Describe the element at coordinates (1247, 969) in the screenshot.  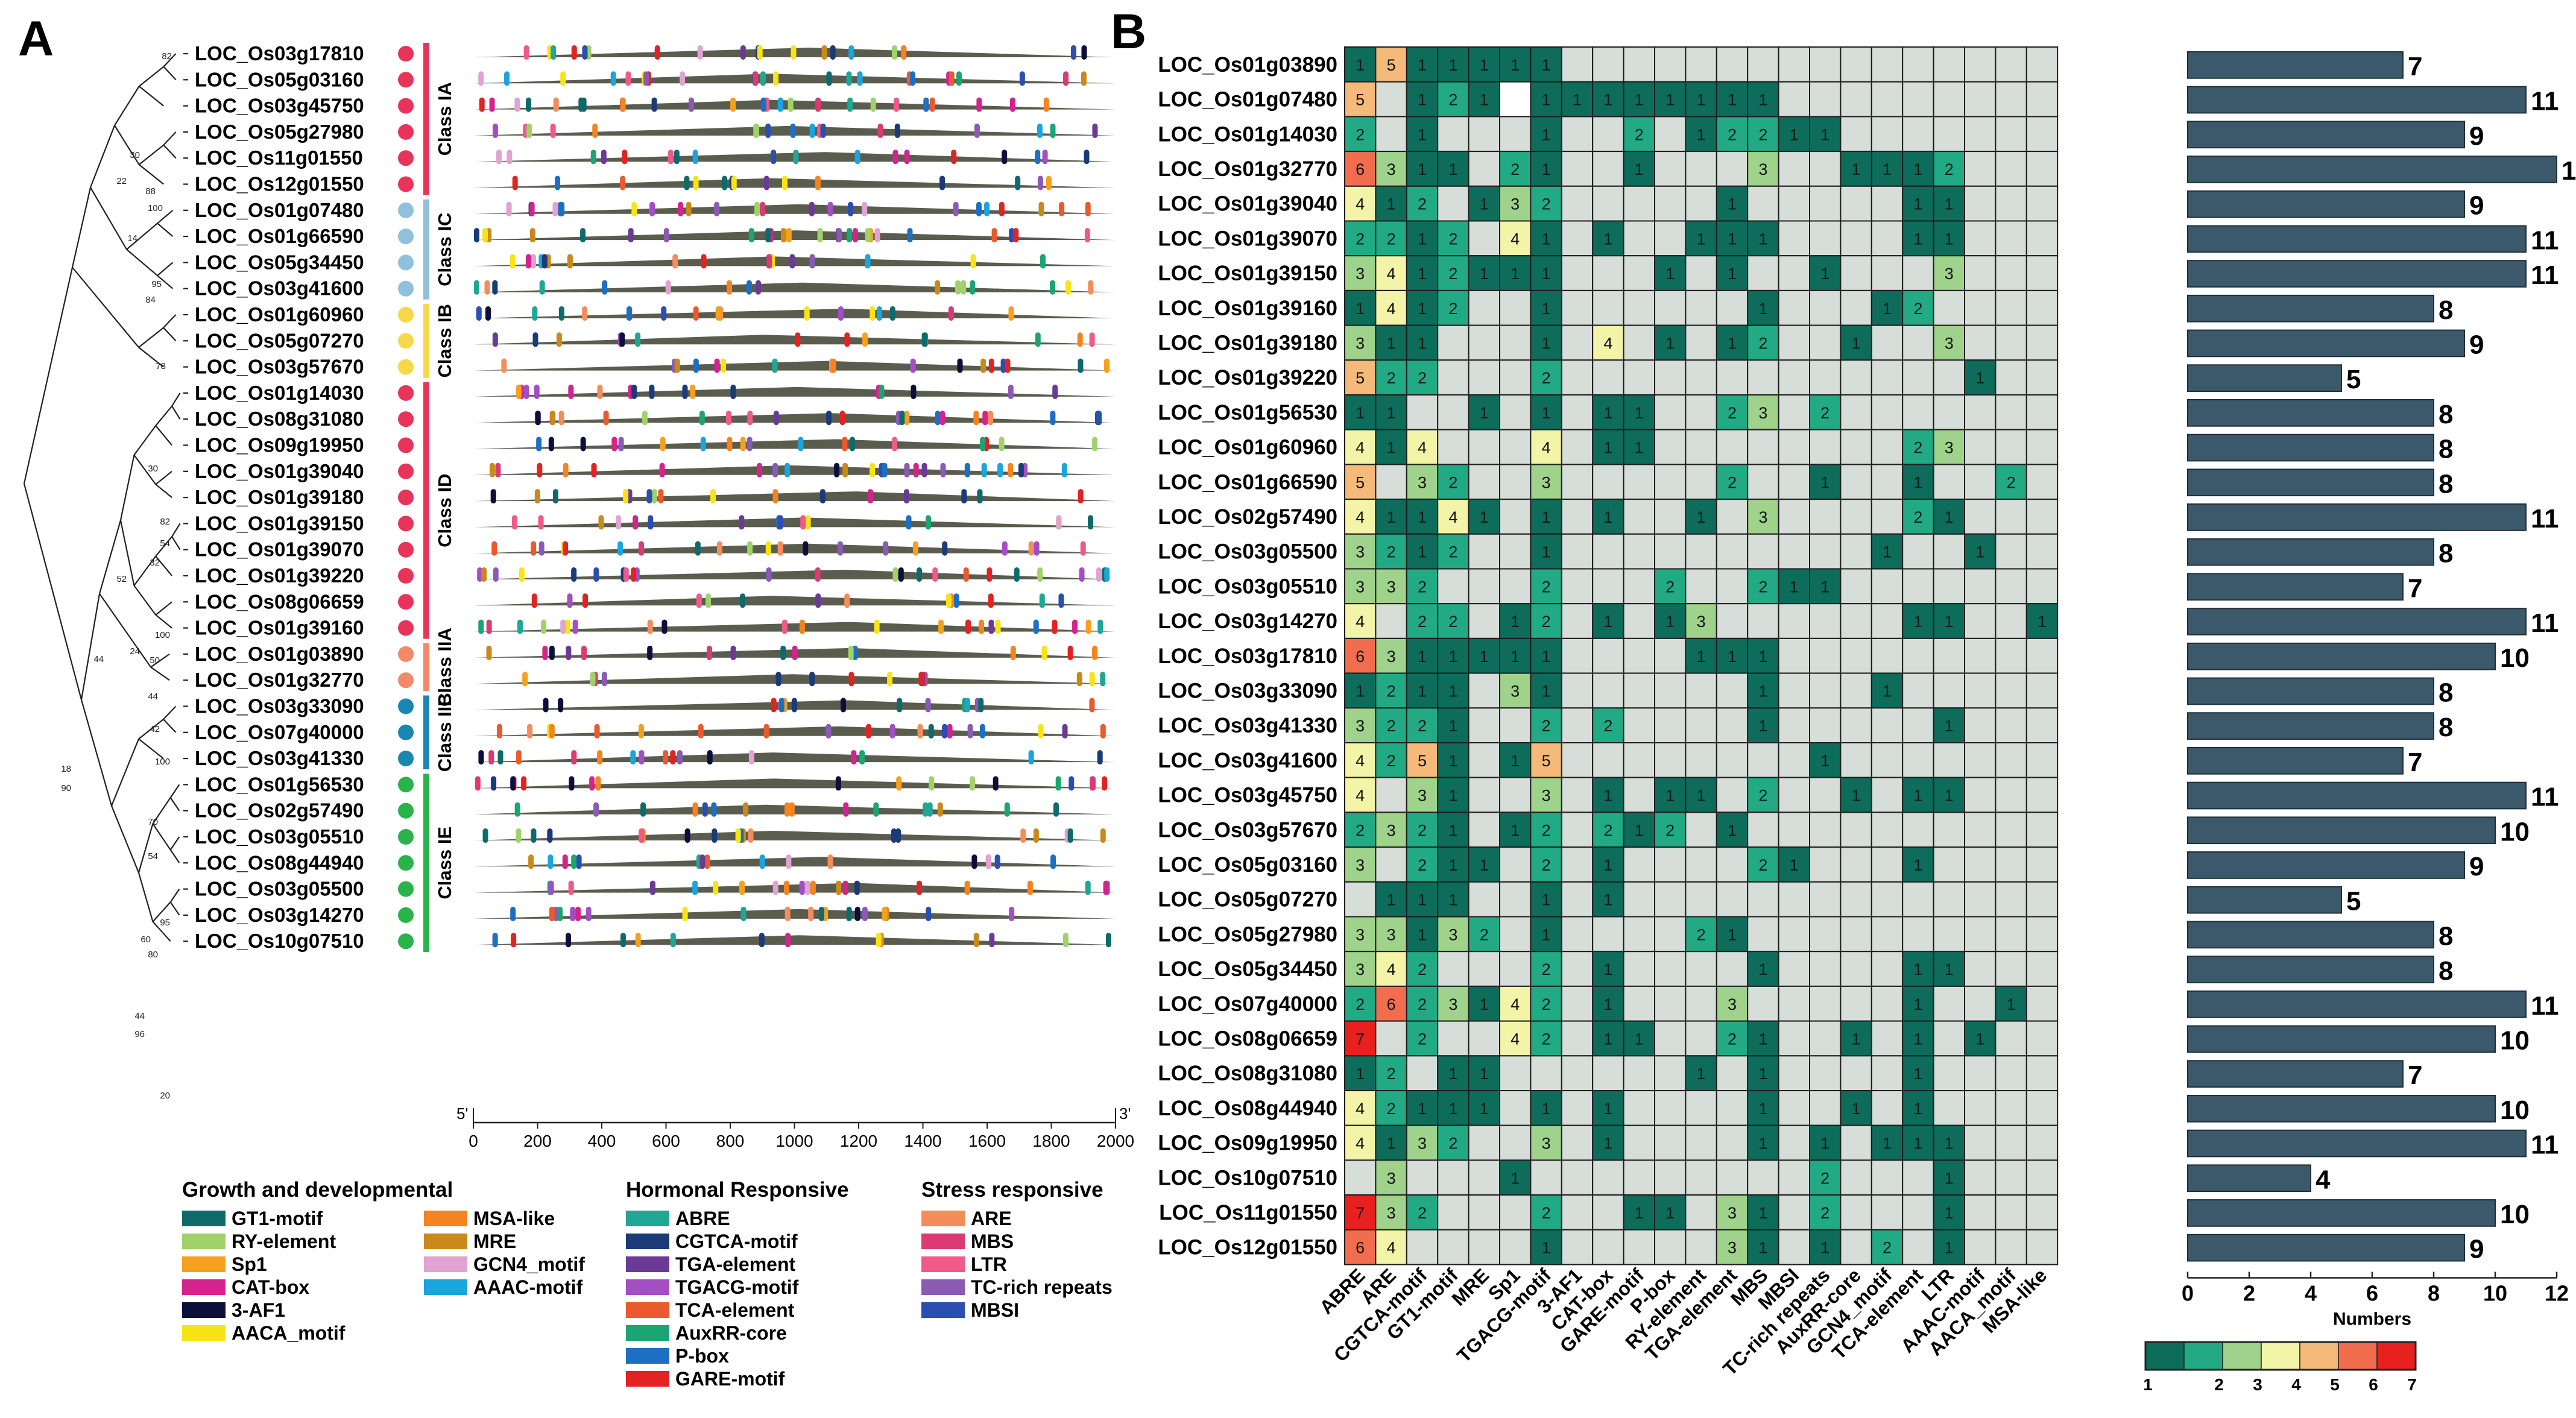
I see `row-gene-label: LOC_Os05g34450` at that location.